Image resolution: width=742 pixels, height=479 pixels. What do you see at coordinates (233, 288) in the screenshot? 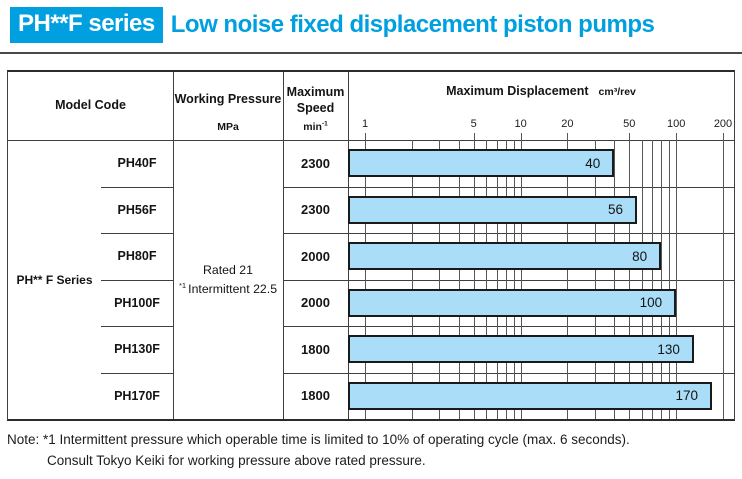
I see `working-pressure-intermittent-text: Intermittent 22.5` at bounding box center [233, 288].